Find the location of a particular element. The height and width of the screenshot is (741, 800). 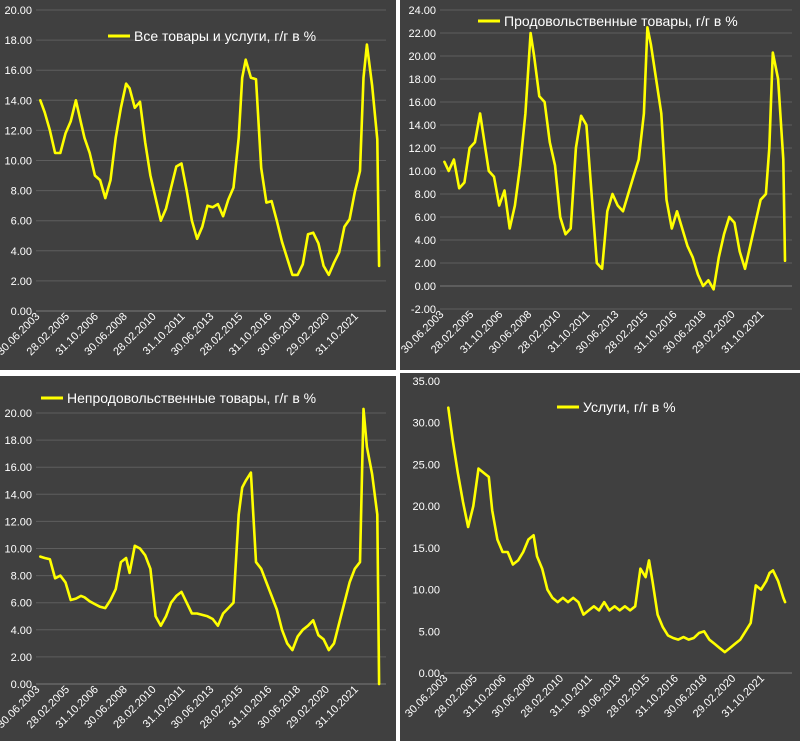

y-tick-label: 35.00 is located at coordinates (426, 382).